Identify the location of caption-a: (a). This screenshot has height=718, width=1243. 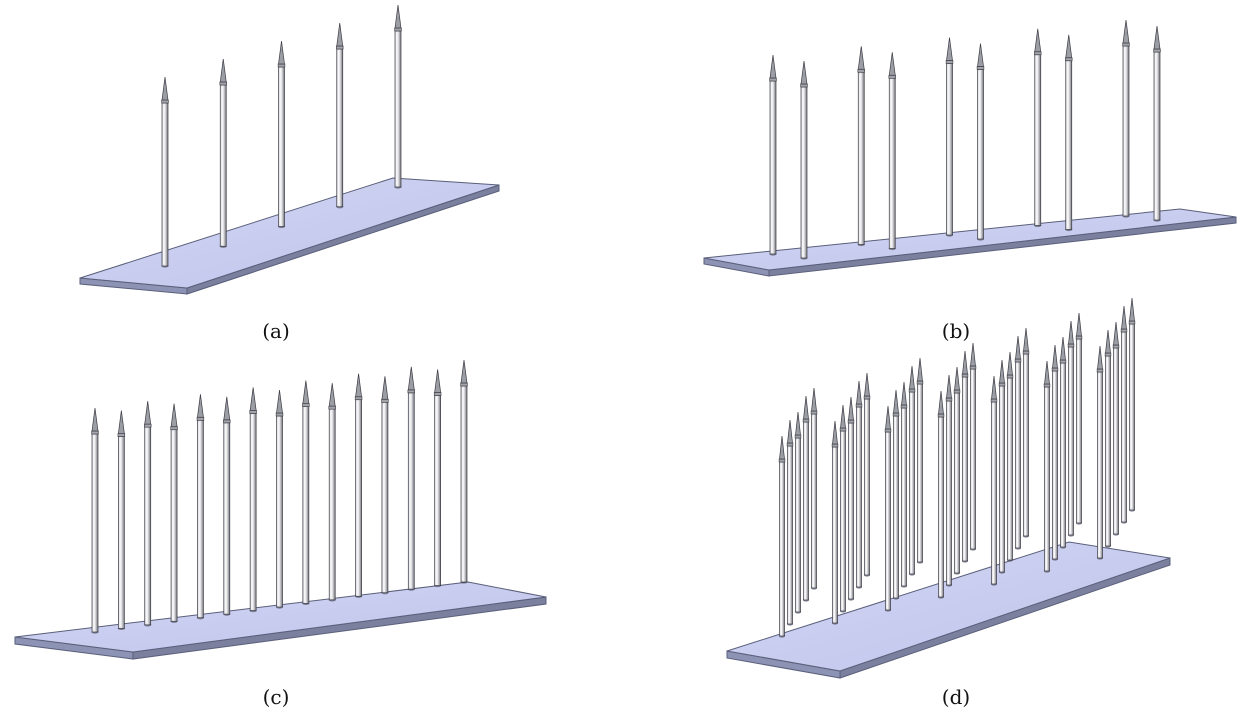
(276, 331).